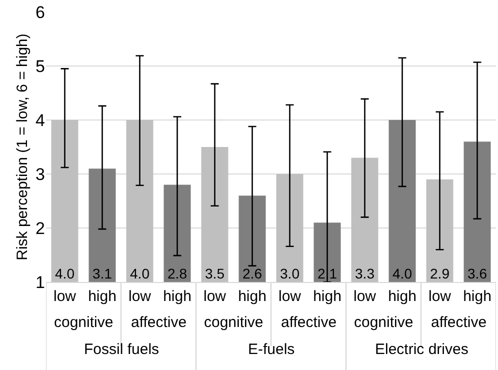  I want to click on data-label: 3.5, so click(215, 274).